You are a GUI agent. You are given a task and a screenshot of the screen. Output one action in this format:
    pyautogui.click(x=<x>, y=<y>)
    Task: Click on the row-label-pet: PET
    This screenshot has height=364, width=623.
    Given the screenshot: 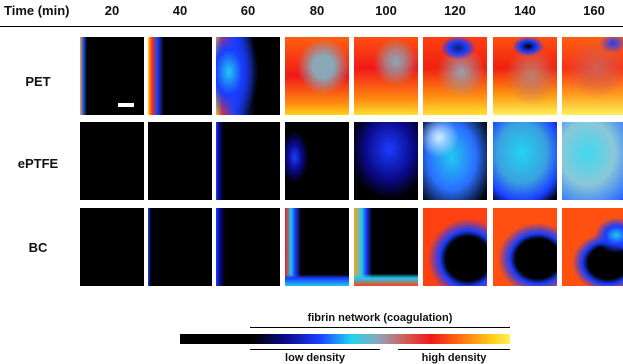 What is the action you would take?
    pyautogui.click(x=38, y=81)
    